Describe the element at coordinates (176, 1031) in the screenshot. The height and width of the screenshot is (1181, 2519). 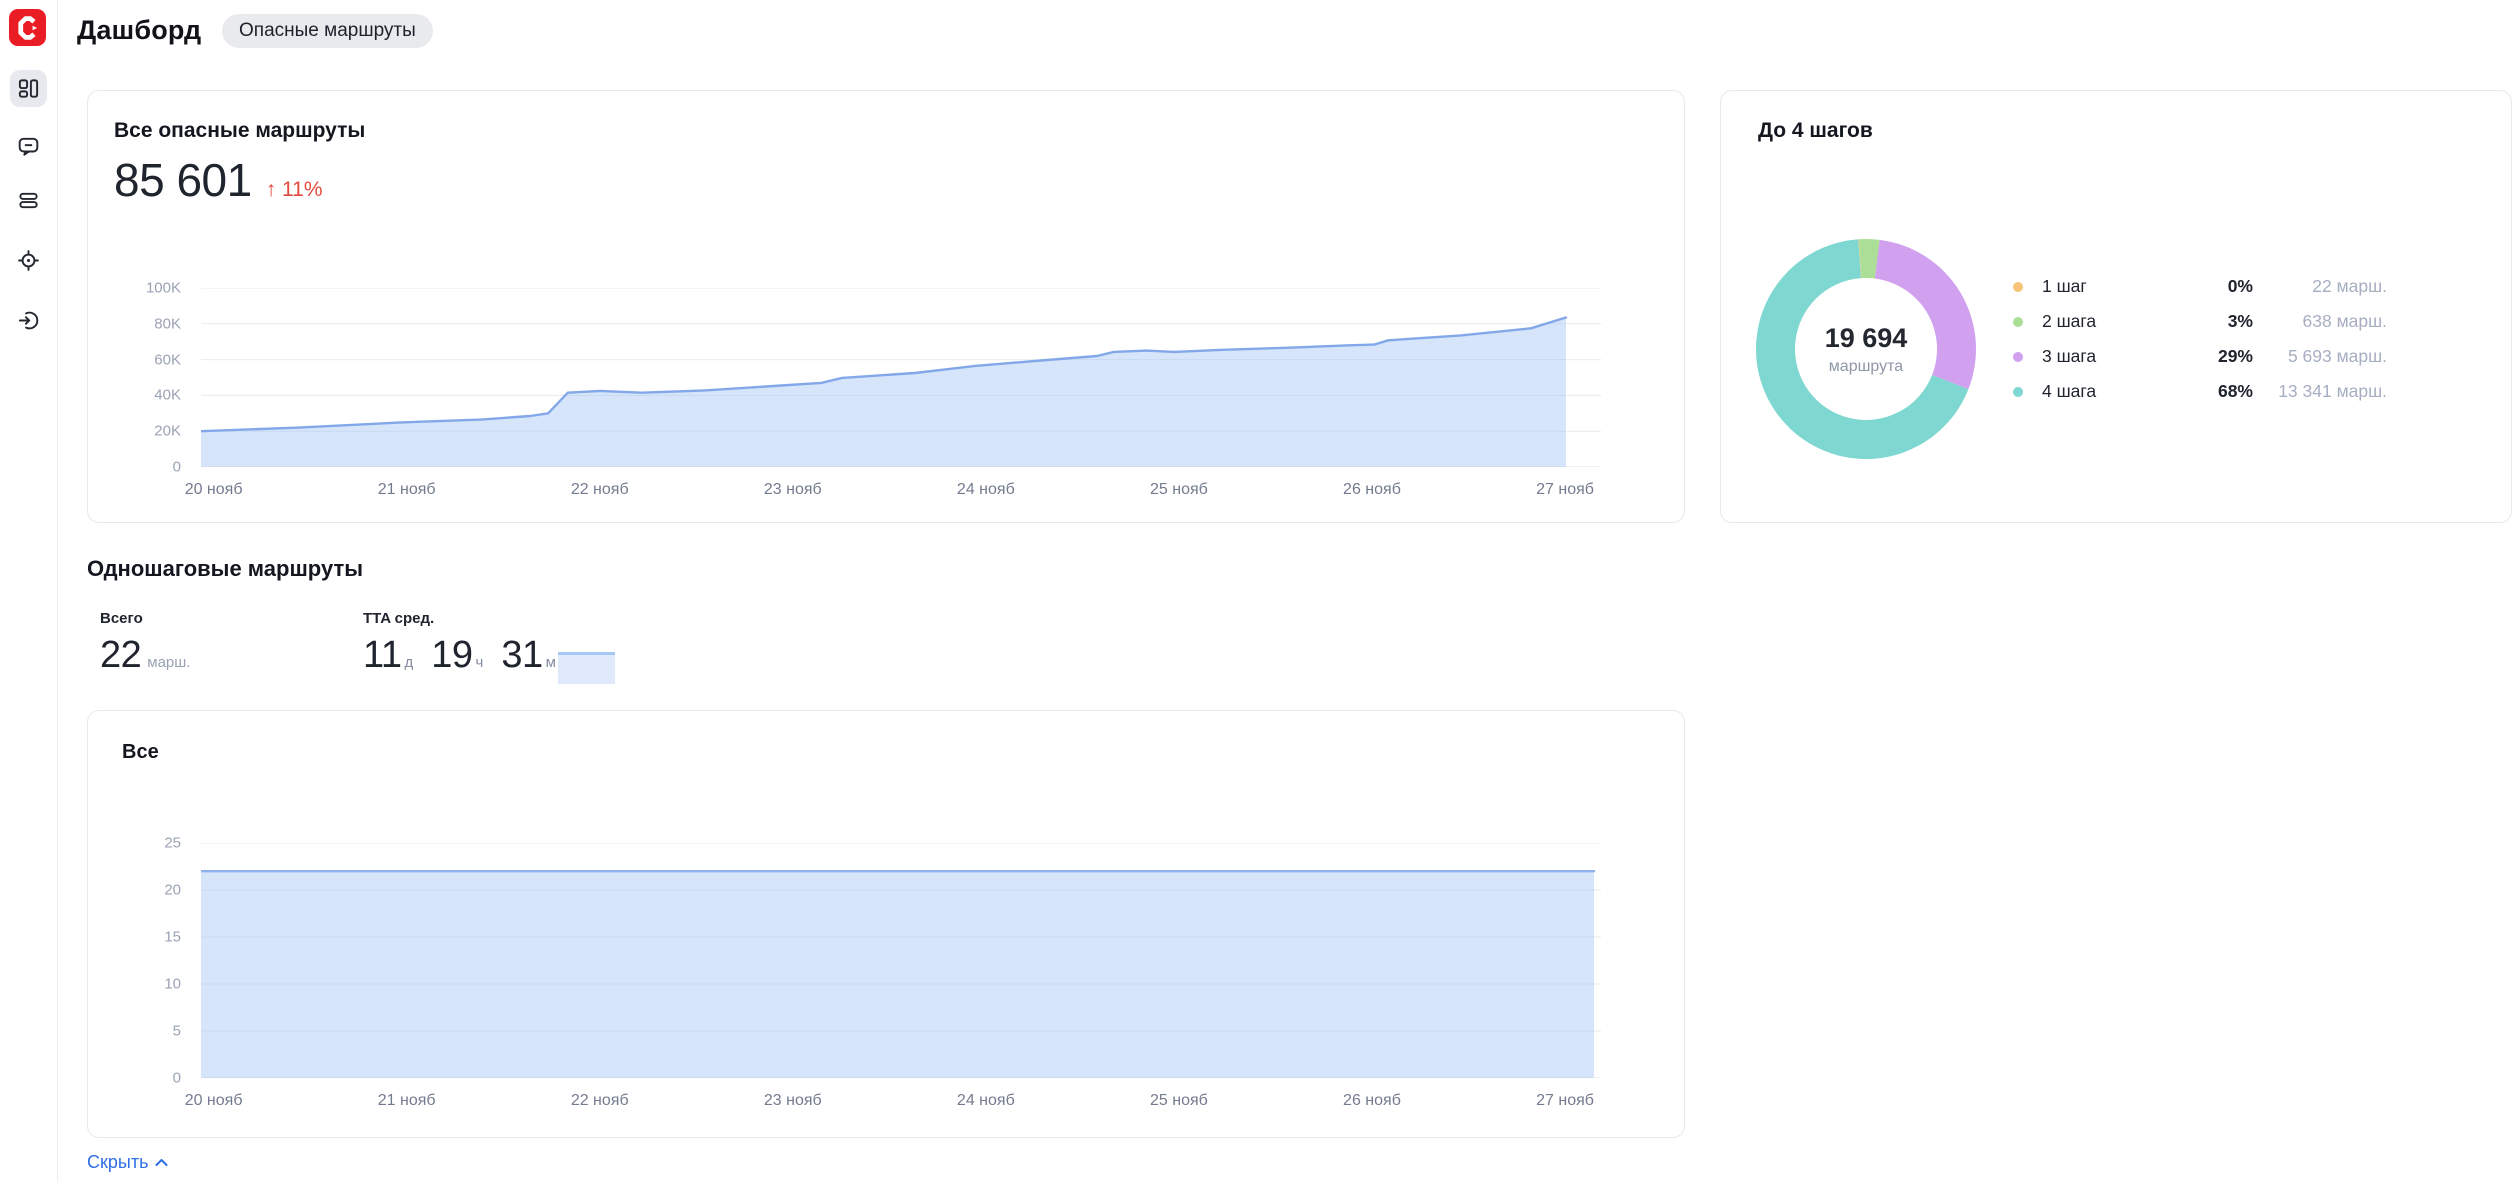
I see `y-tick-label: 5` at that location.